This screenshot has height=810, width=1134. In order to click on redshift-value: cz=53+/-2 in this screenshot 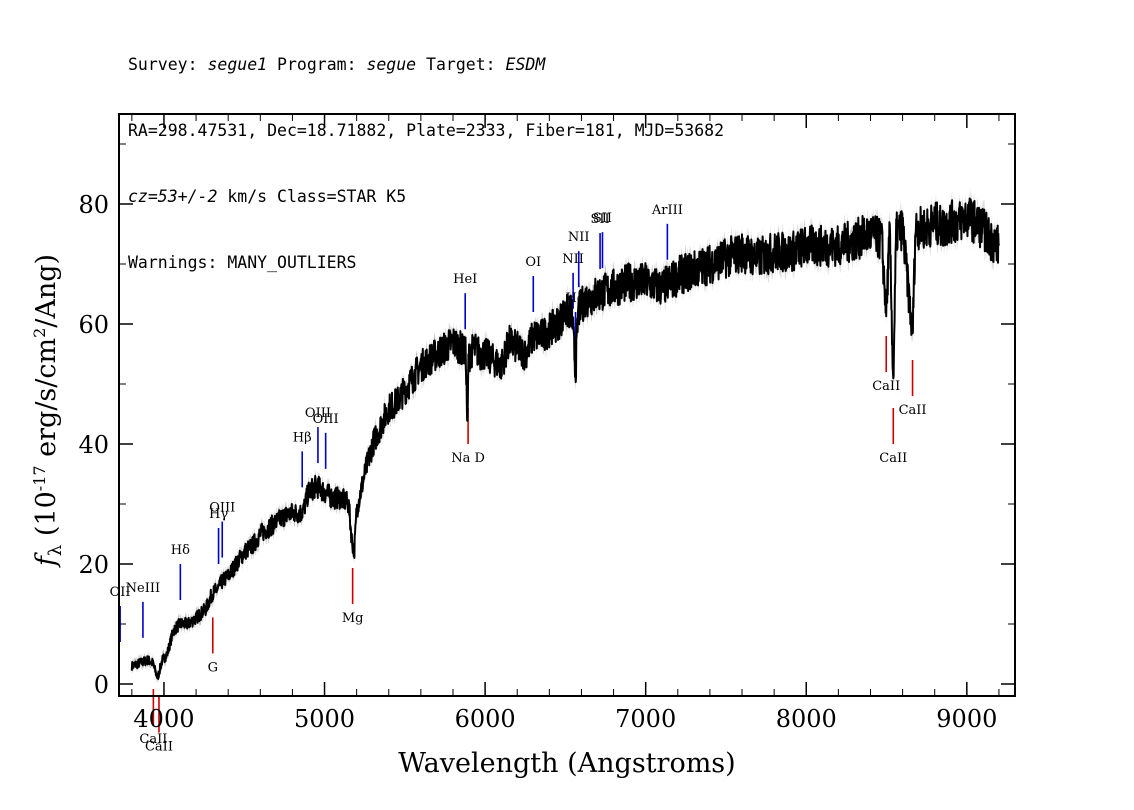, I will do `click(173, 196)`.